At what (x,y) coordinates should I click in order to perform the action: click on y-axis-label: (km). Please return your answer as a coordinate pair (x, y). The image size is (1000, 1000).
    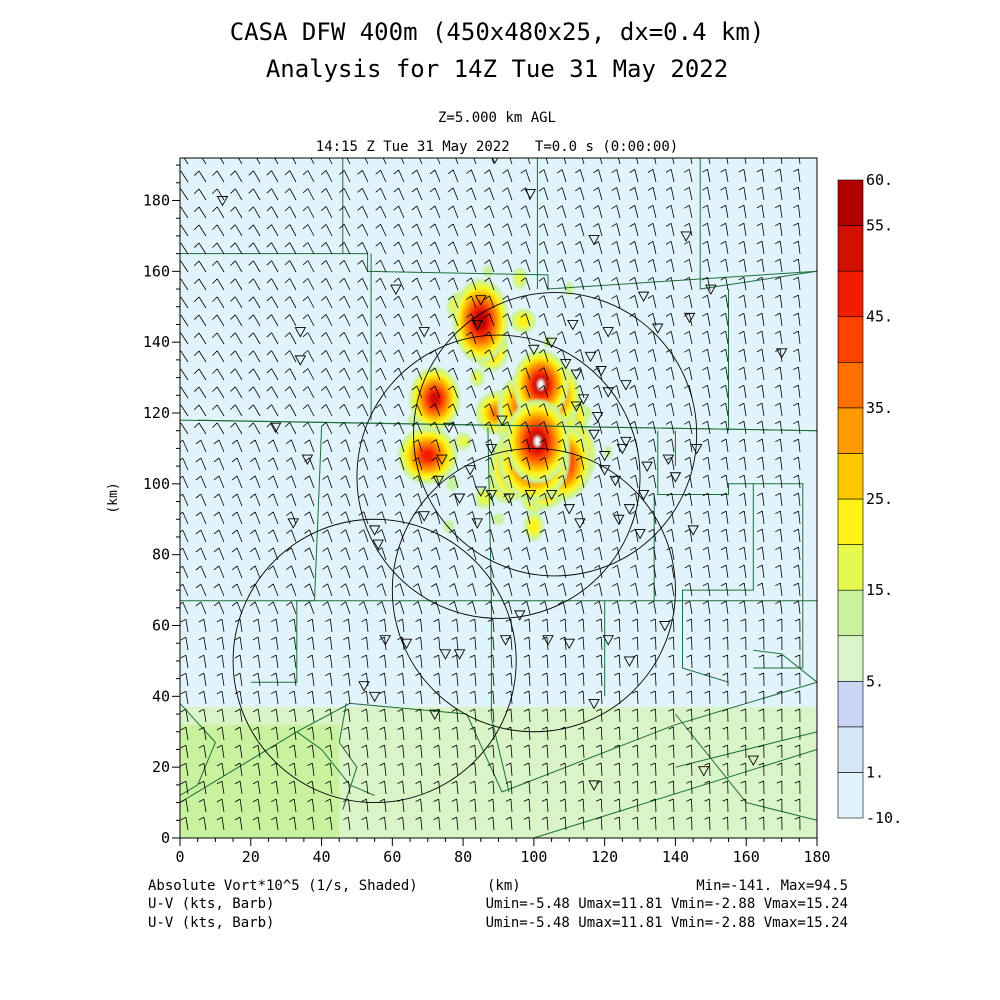
    Looking at the image, I should click on (113, 497).